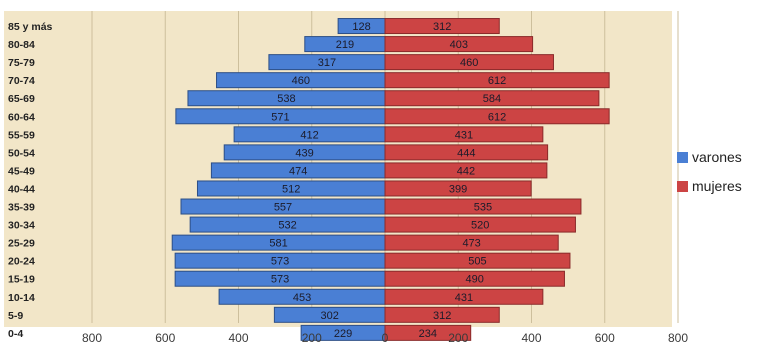 Image resolution: width=784 pixels, height=345 pixels. Describe the element at coordinates (21, 153) in the screenshot. I see `category-label: 50-54` at that location.